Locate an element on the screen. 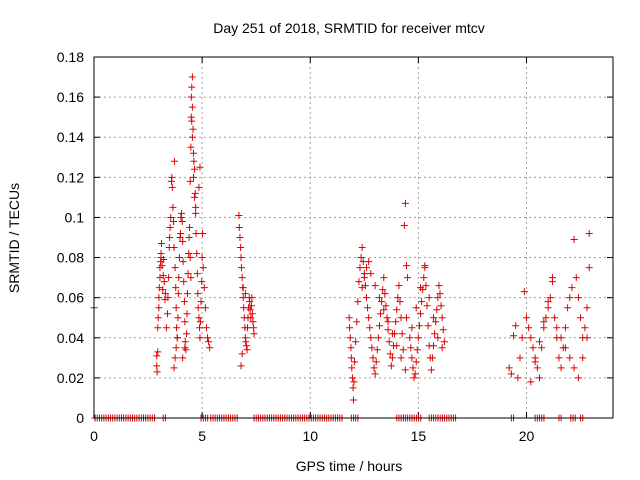 This screenshot has height=480, width=640. y-axis-label: SRMTID / TECUs is located at coordinates (14, 238).